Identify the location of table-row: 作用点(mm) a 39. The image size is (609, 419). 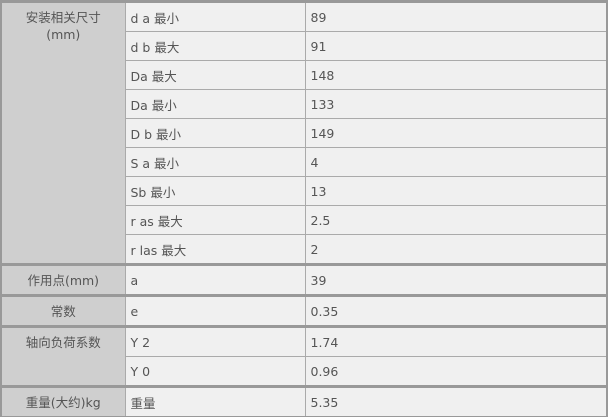
(304, 279).